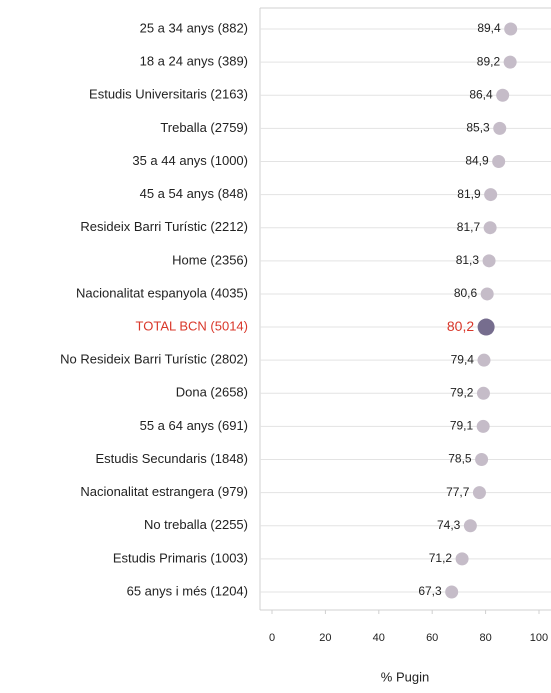 This screenshot has height=693, width=551. Describe the element at coordinates (458, 492) in the screenshot. I see `value-label: 77,7` at that location.